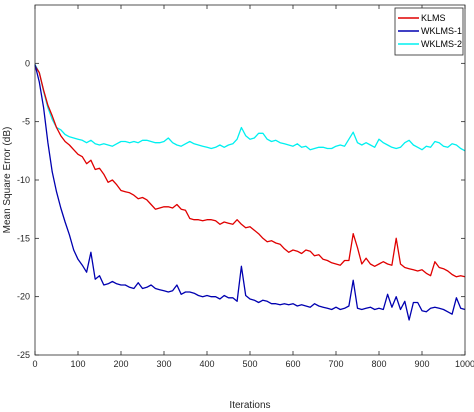 Image resolution: width=474 pixels, height=412 pixels. I want to click on legend-label-wklms-2: WKLMS-2, so click(441, 44).